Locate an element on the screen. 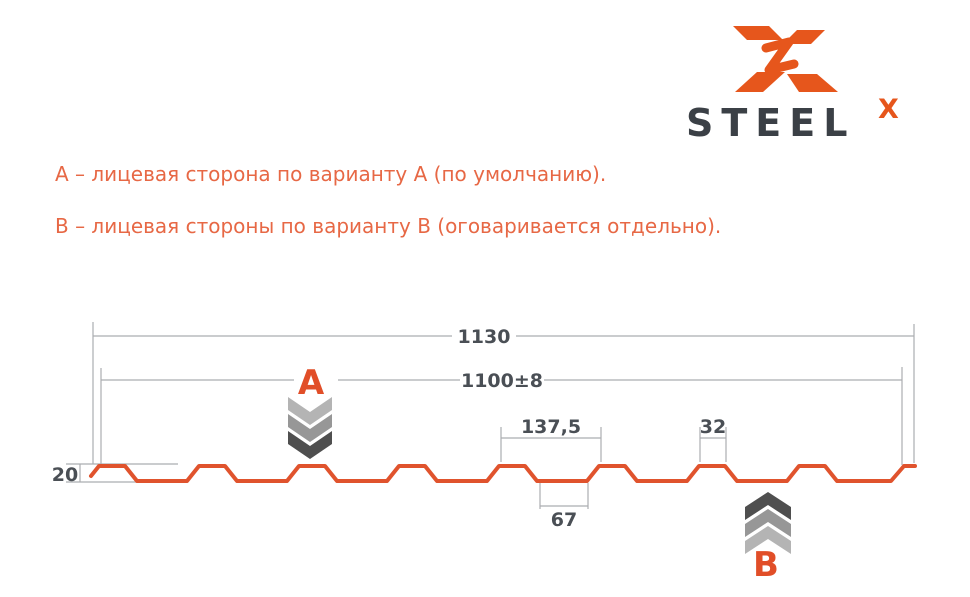  dimension-working-width-label: 1100±8 is located at coordinates (502, 381).